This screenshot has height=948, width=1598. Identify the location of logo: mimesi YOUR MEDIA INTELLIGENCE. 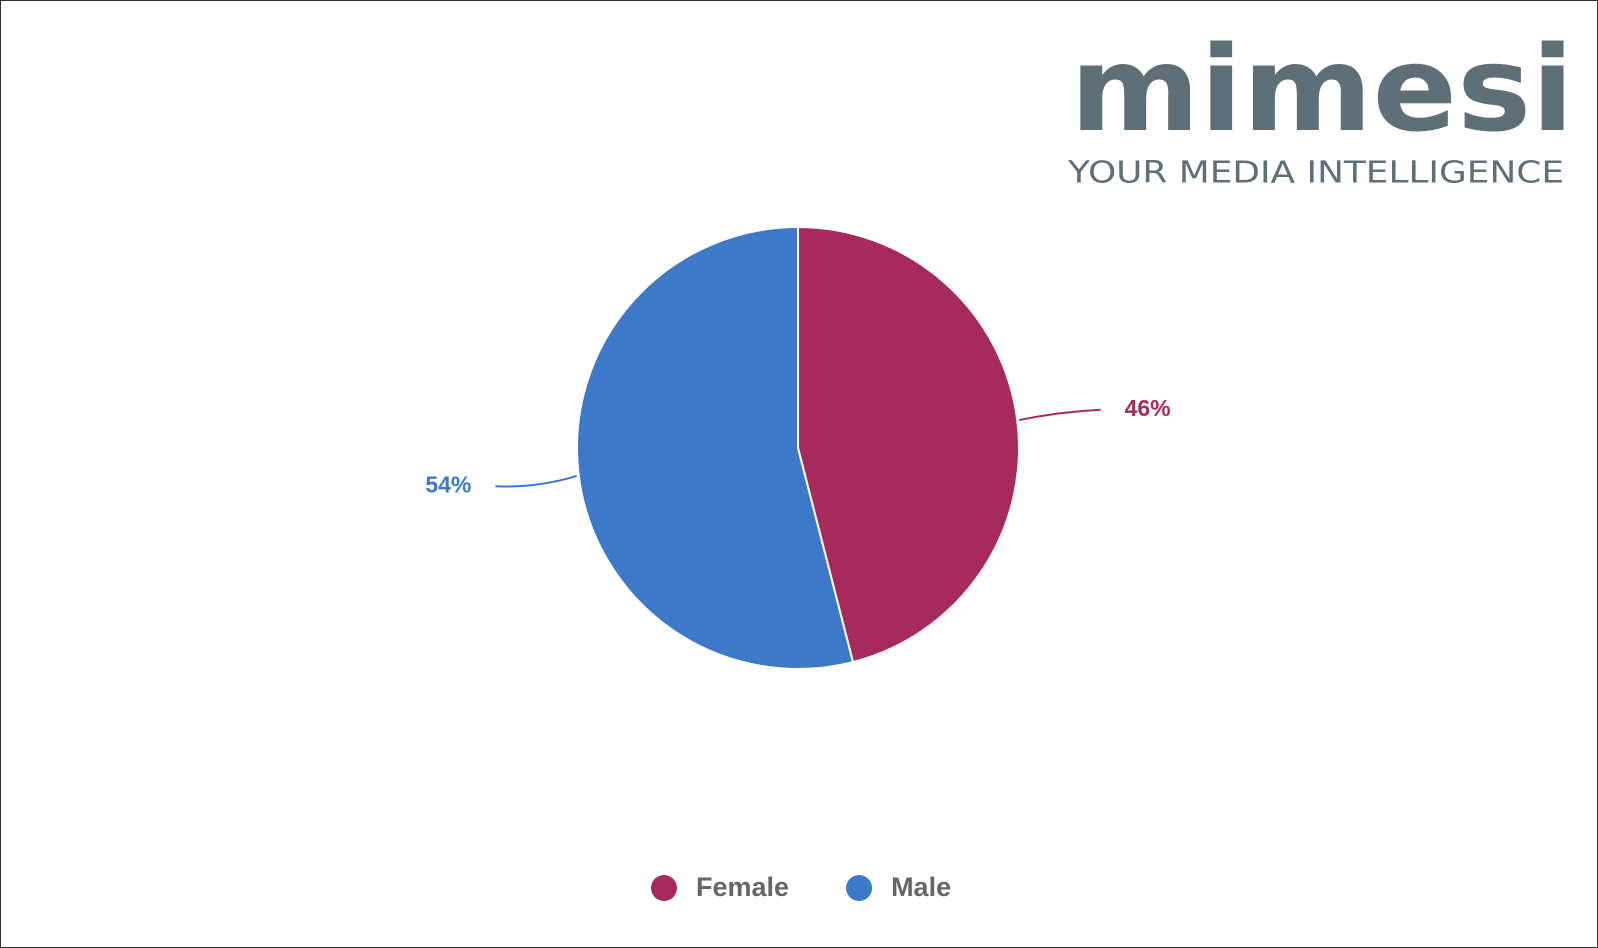
(1320, 105).